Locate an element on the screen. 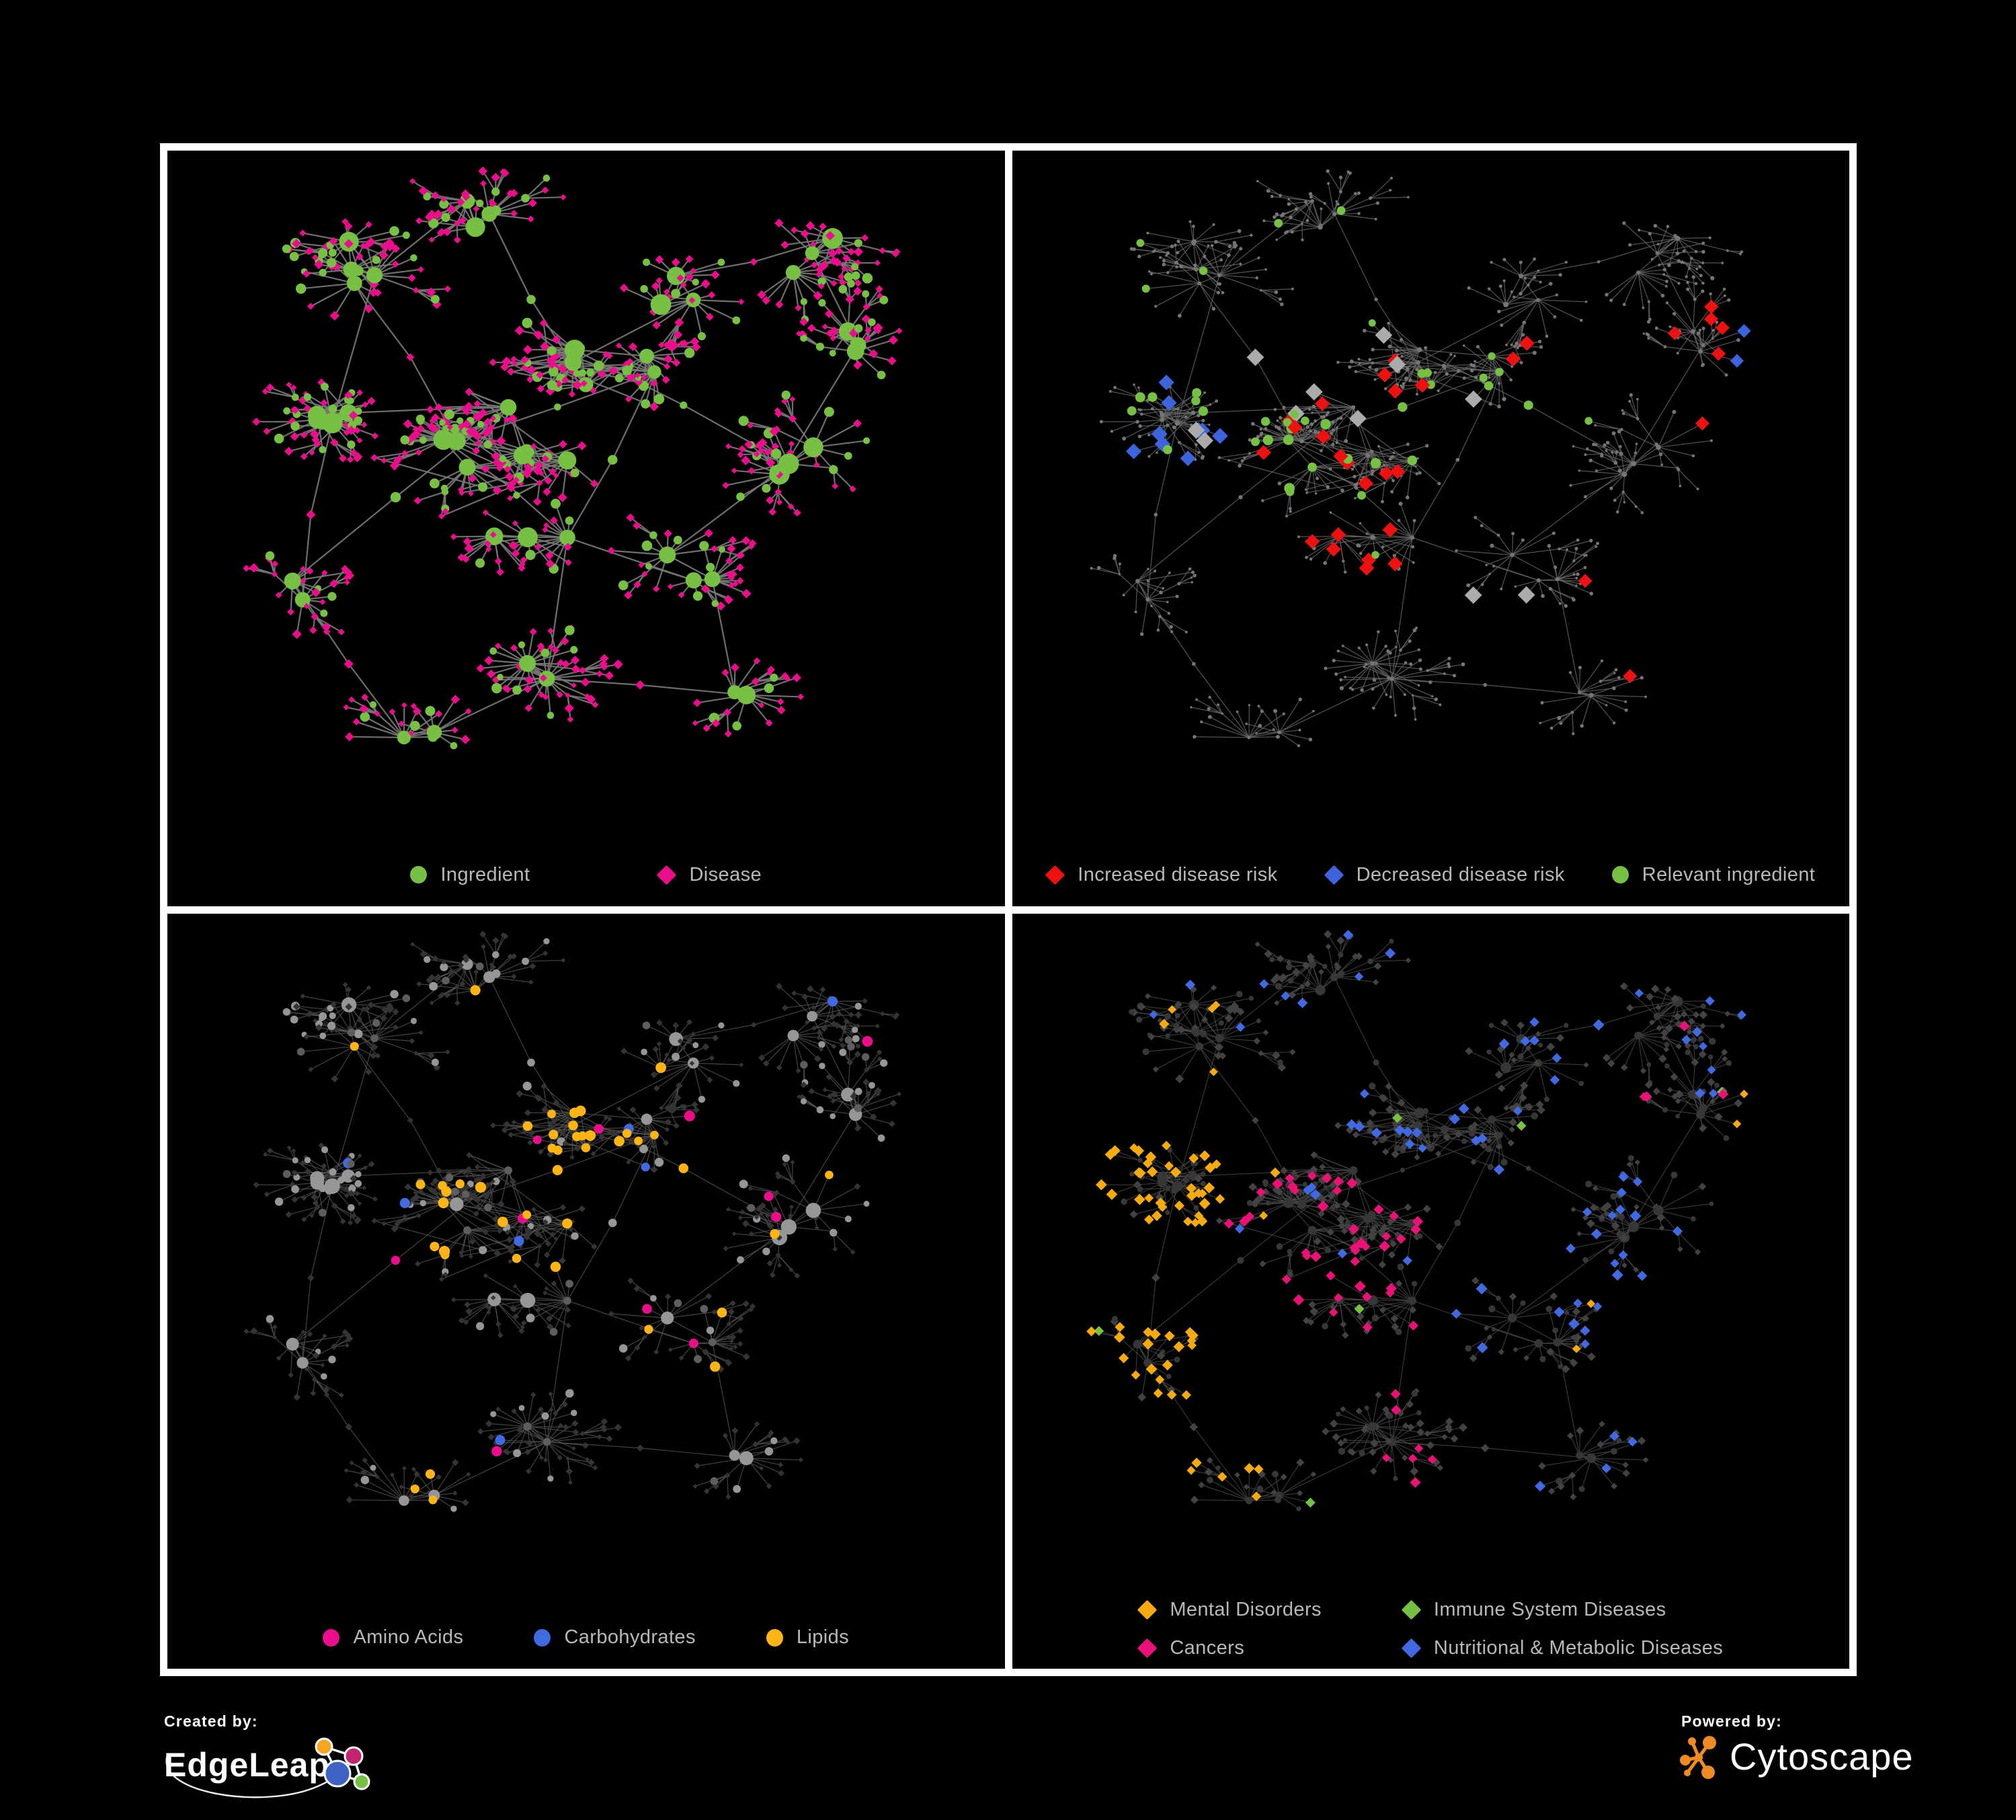  nutritional-metabolic-diseases-diamond-icon is located at coordinates (1411, 1648).